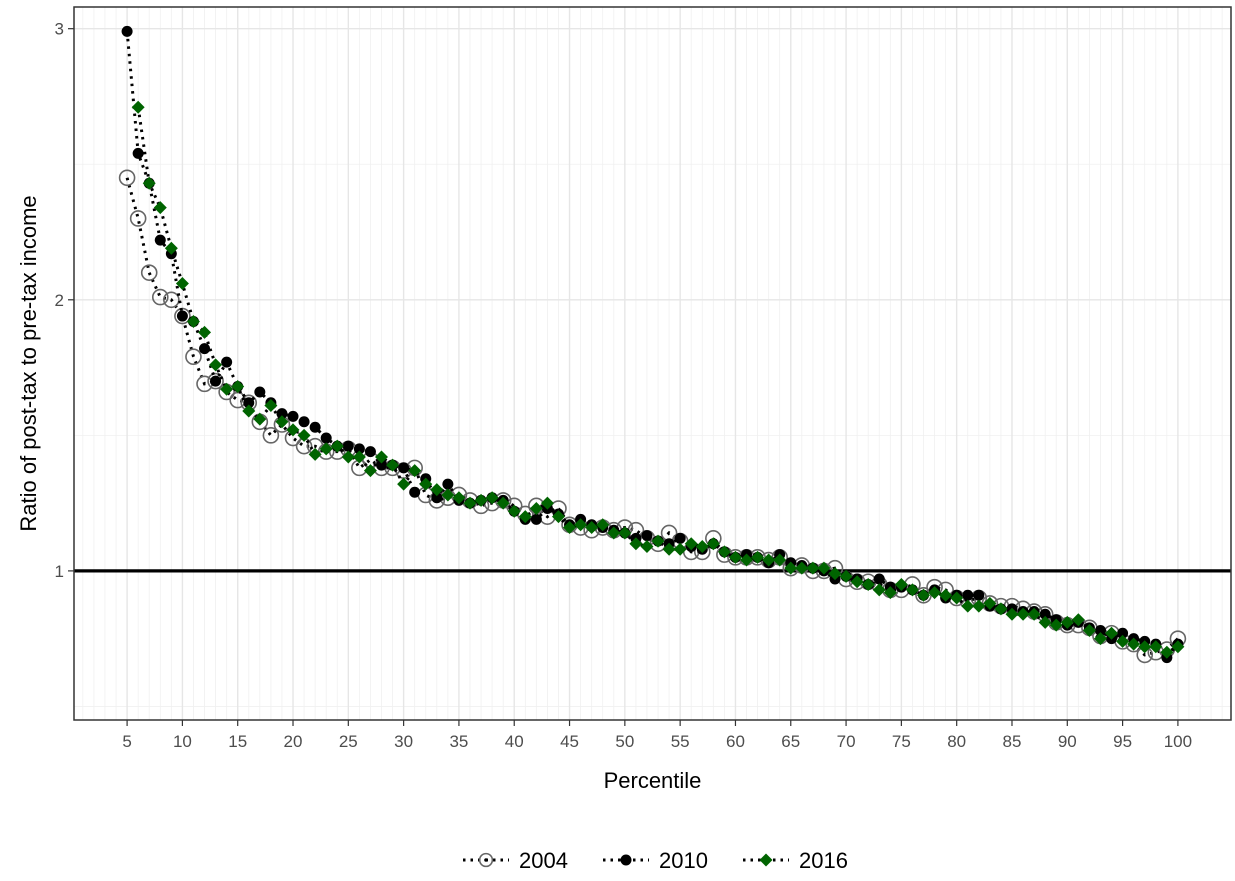 This screenshot has width=1235, height=881. I want to click on y-axis-ticks: 1 2 3, so click(64, 300).